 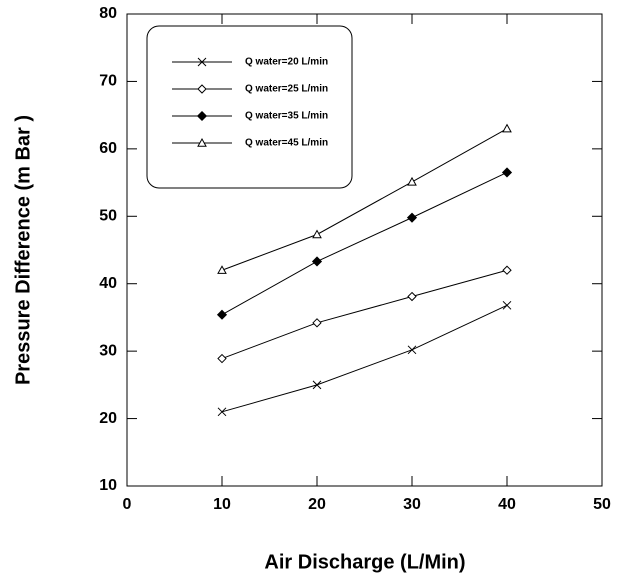 What do you see at coordinates (108, 283) in the screenshot?
I see `y-tick-label: 40` at bounding box center [108, 283].